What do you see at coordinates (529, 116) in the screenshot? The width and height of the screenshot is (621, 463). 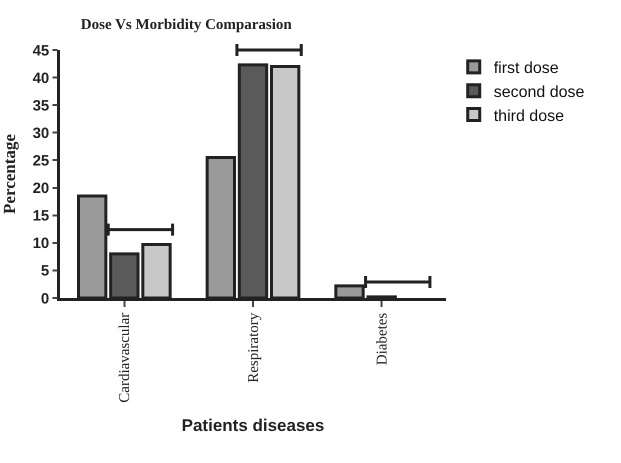 I see `legend-label: third dose` at bounding box center [529, 116].